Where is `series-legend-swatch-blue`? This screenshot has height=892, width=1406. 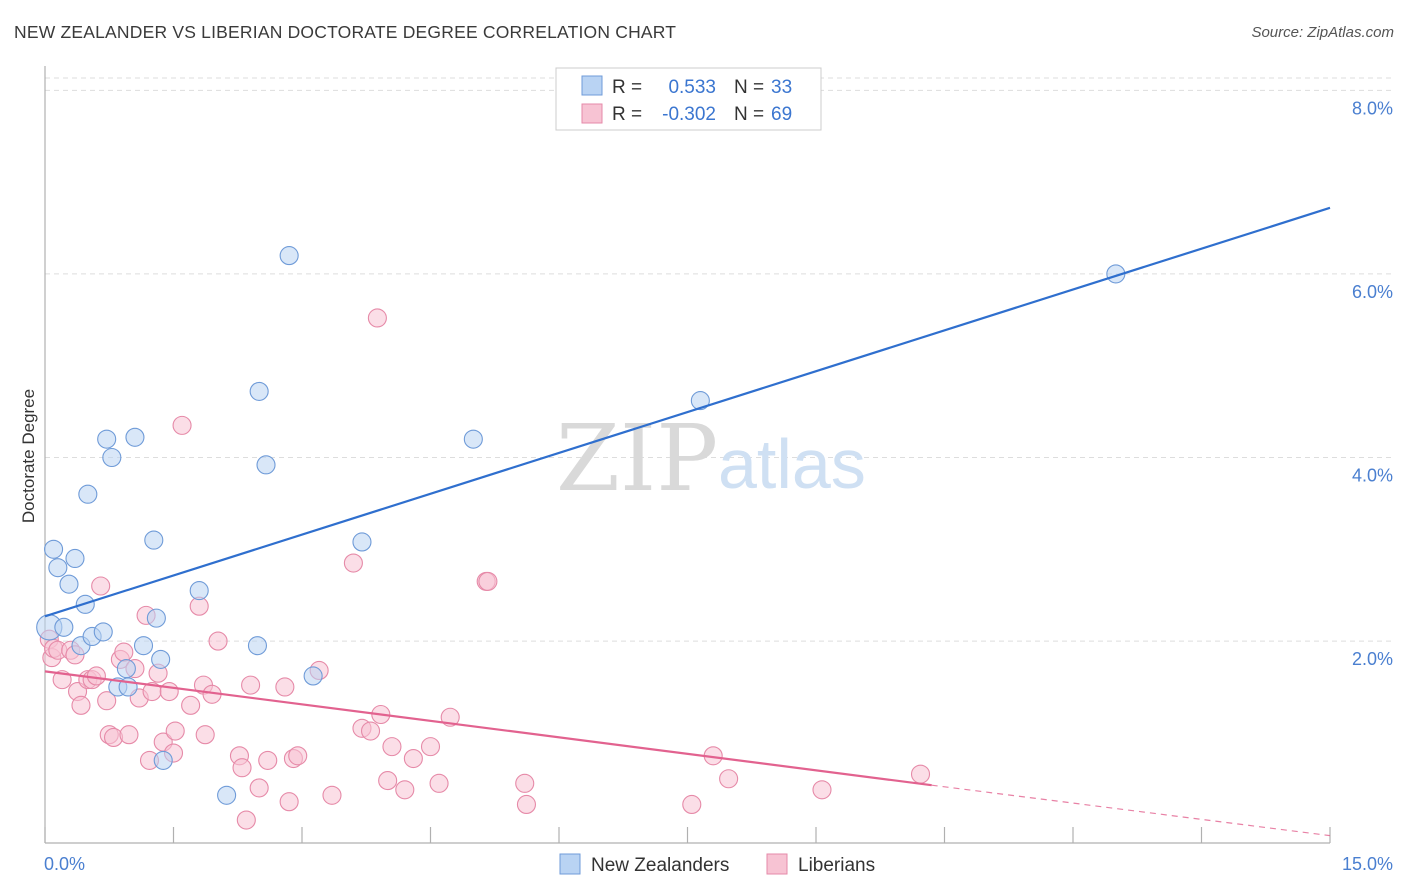 series-legend-swatch-blue is located at coordinates (570, 864).